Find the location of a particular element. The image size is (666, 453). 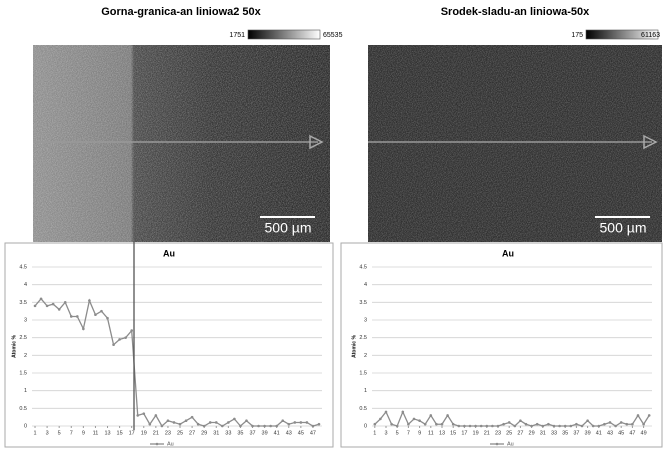

x-tick-label: 39 is located at coordinates (588, 433).